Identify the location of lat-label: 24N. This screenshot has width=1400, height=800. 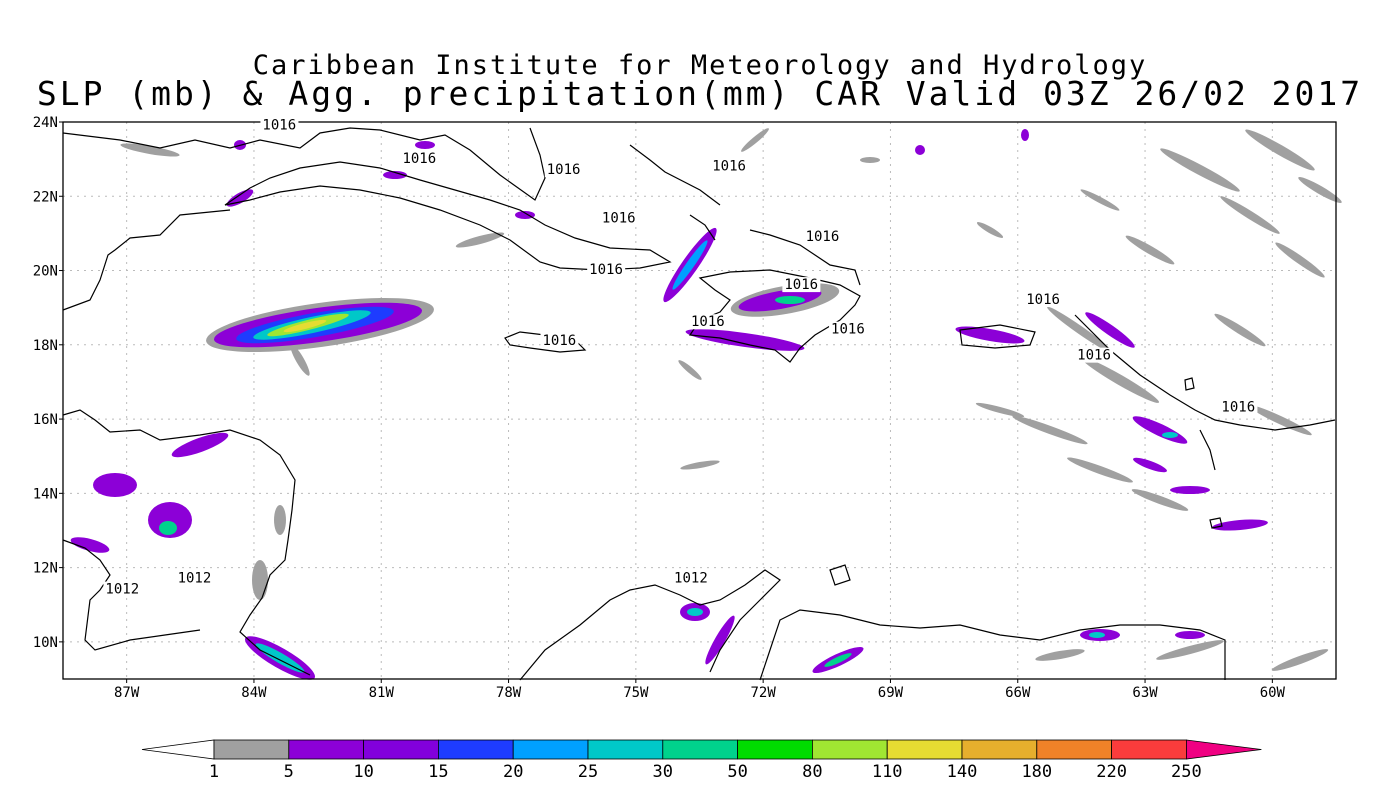
(45, 123).